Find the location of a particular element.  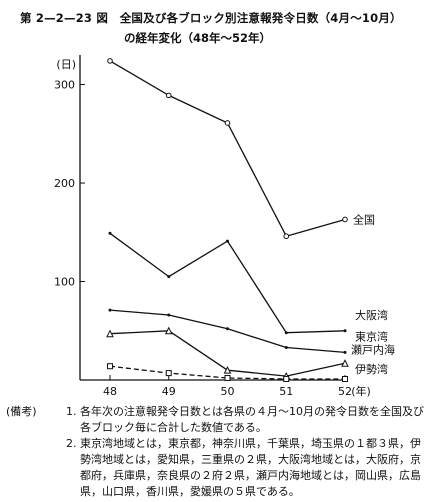

series-label-2: 東京湾 is located at coordinates (371, 336).